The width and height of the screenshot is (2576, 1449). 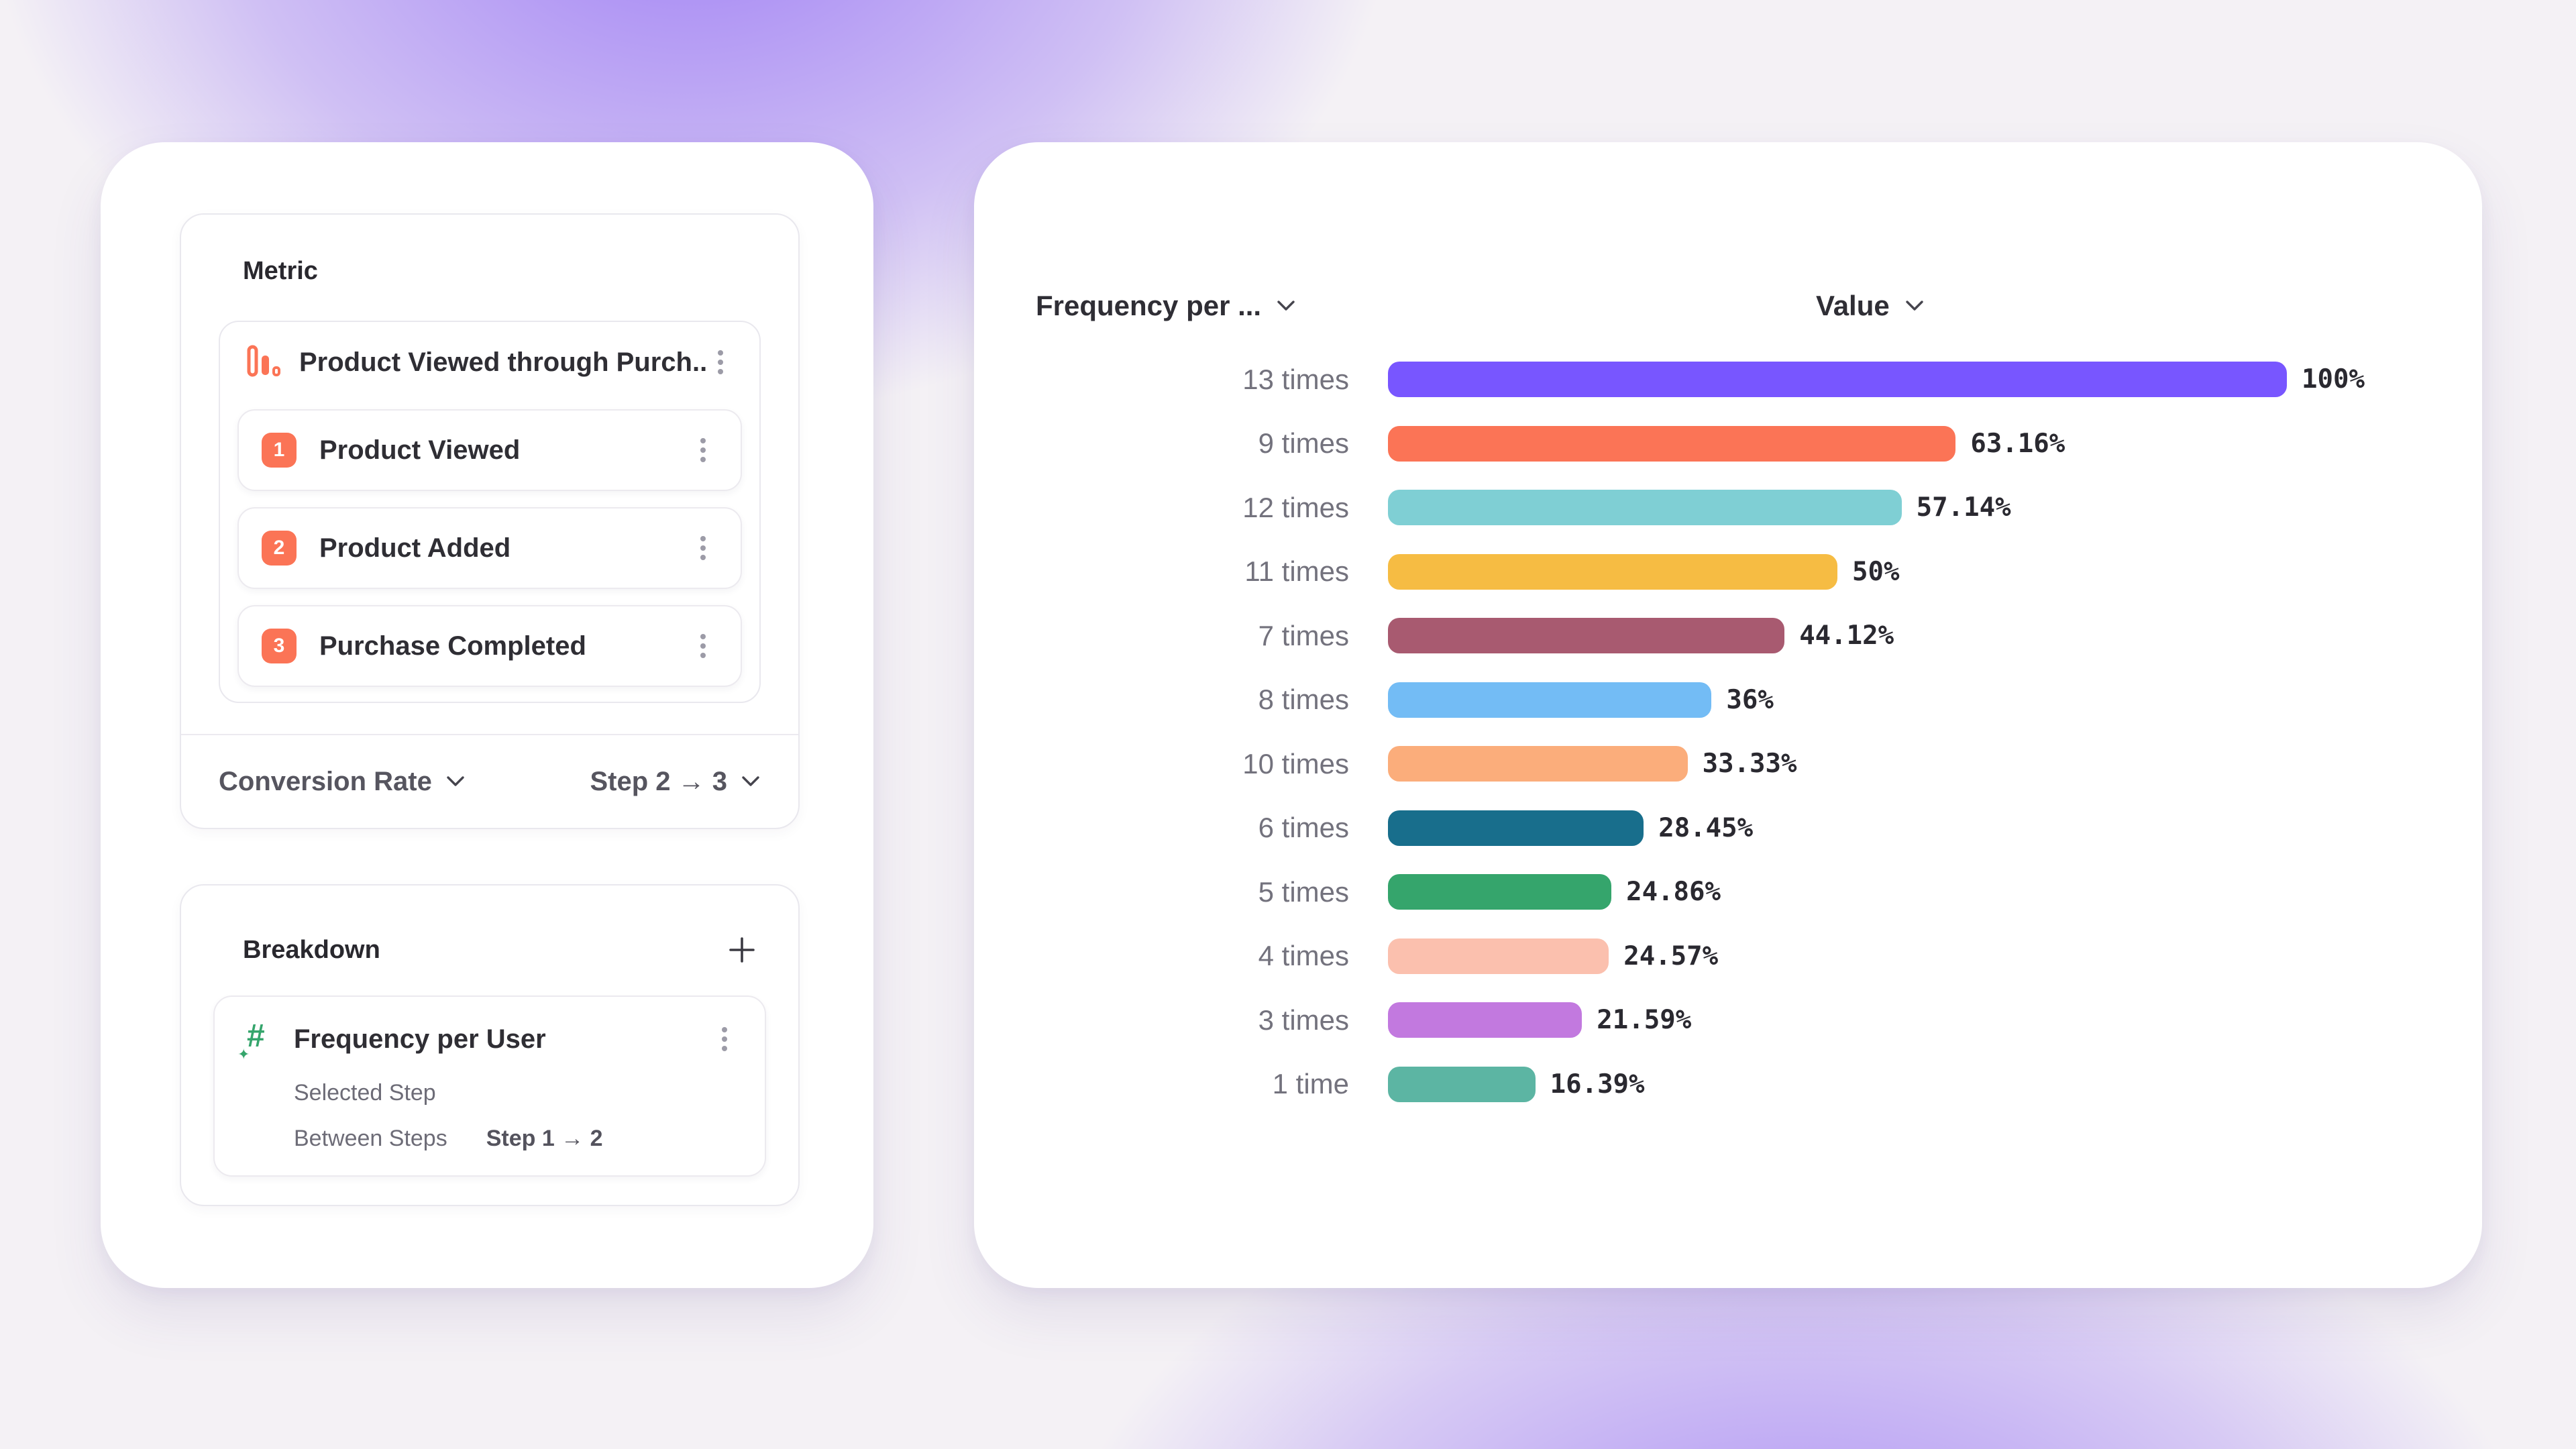 What do you see at coordinates (1837, 636) in the screenshot?
I see `chart-bar-track: 44.12%` at bounding box center [1837, 636].